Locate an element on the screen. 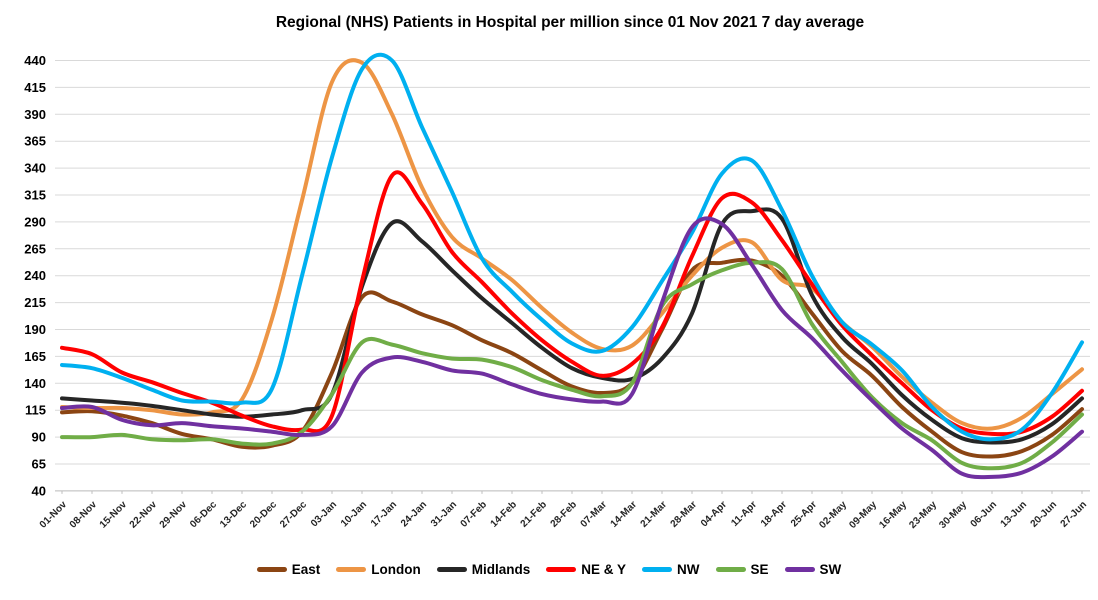 The width and height of the screenshot is (1098, 600). y-axis-tick-label: 365 is located at coordinates (35, 141).